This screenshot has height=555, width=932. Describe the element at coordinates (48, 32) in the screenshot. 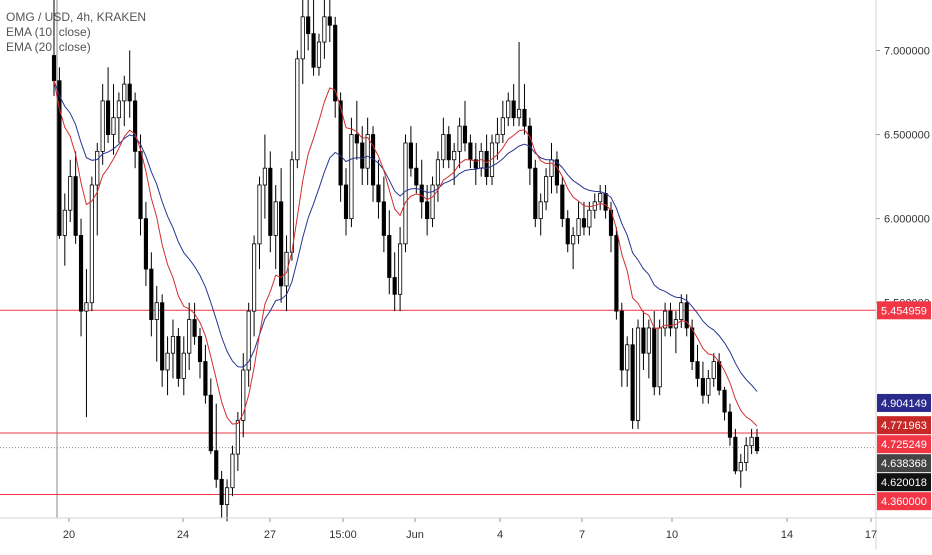

I see `legend-ema-10: EMA (10, close)` at that location.